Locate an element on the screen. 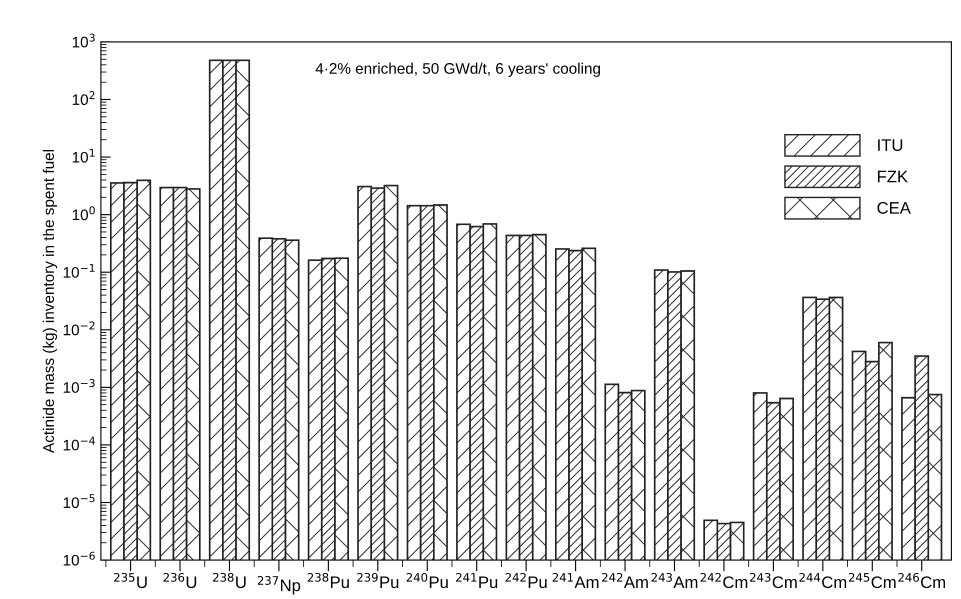 Image resolution: width=961 pixels, height=599 pixels. x-tick-label: $^{241}$Pu is located at coordinates (477, 580).